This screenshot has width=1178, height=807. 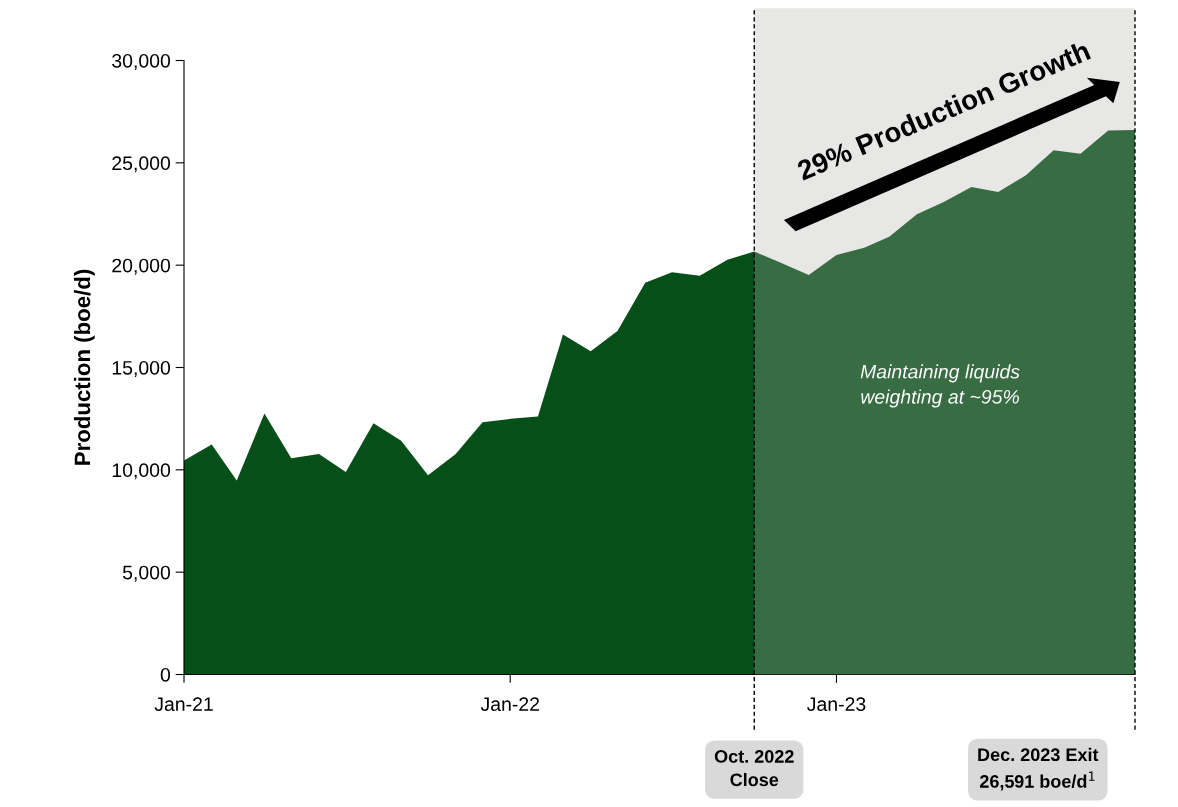 What do you see at coordinates (183, 704) in the screenshot?
I see `x-tick-label: Jan-21` at bounding box center [183, 704].